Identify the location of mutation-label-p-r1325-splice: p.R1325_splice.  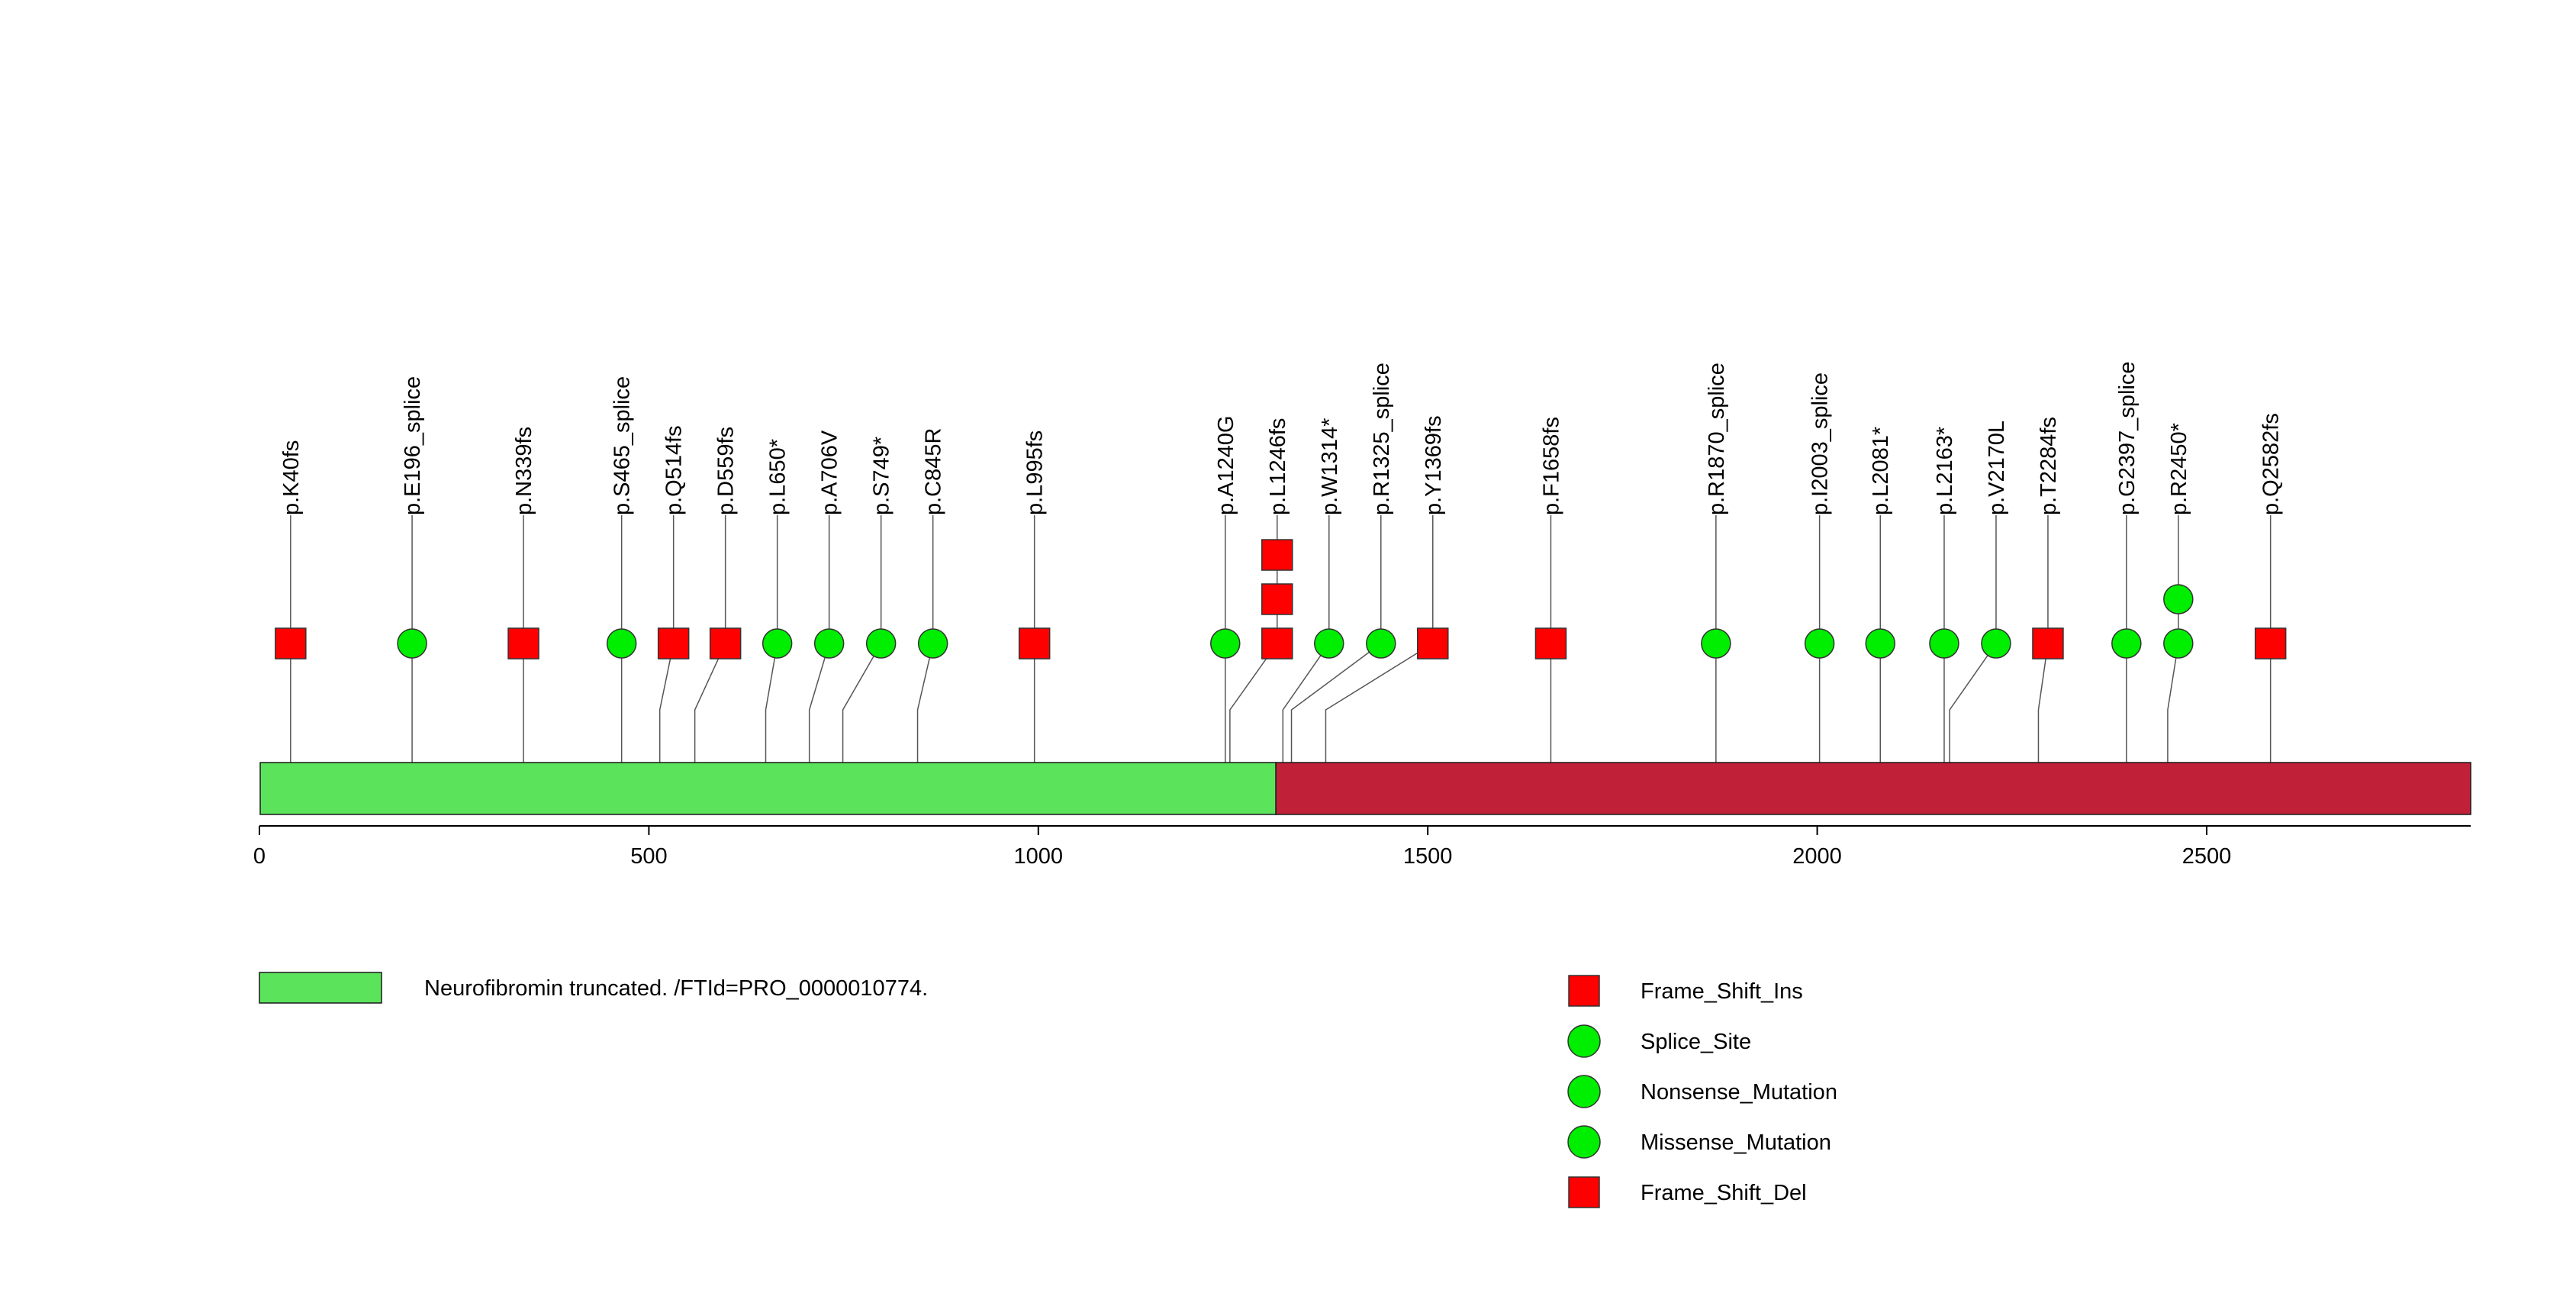
(1382, 439).